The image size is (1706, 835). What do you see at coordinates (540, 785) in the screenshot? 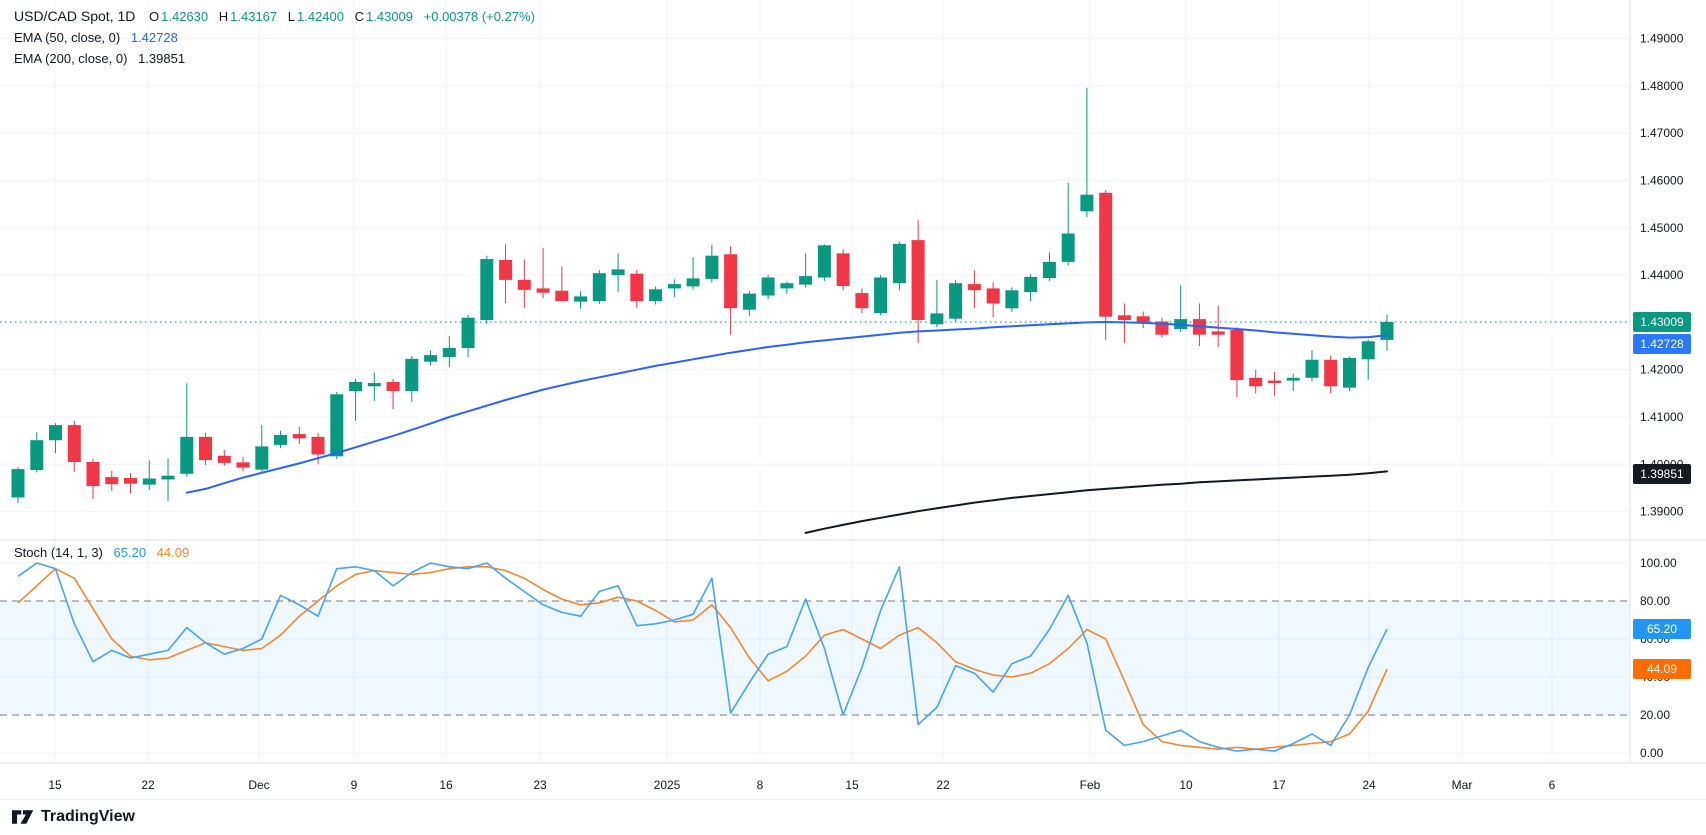
I see `time-tick-label: 23` at bounding box center [540, 785].